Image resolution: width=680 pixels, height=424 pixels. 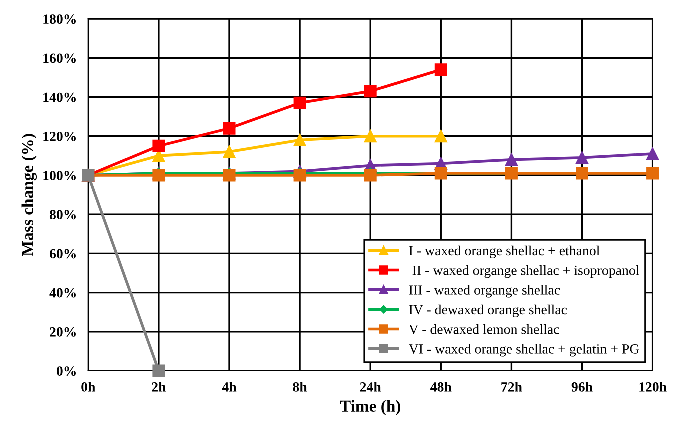 What do you see at coordinates (60, 97) in the screenshot?
I see `y-tick-label: 140%` at bounding box center [60, 97].